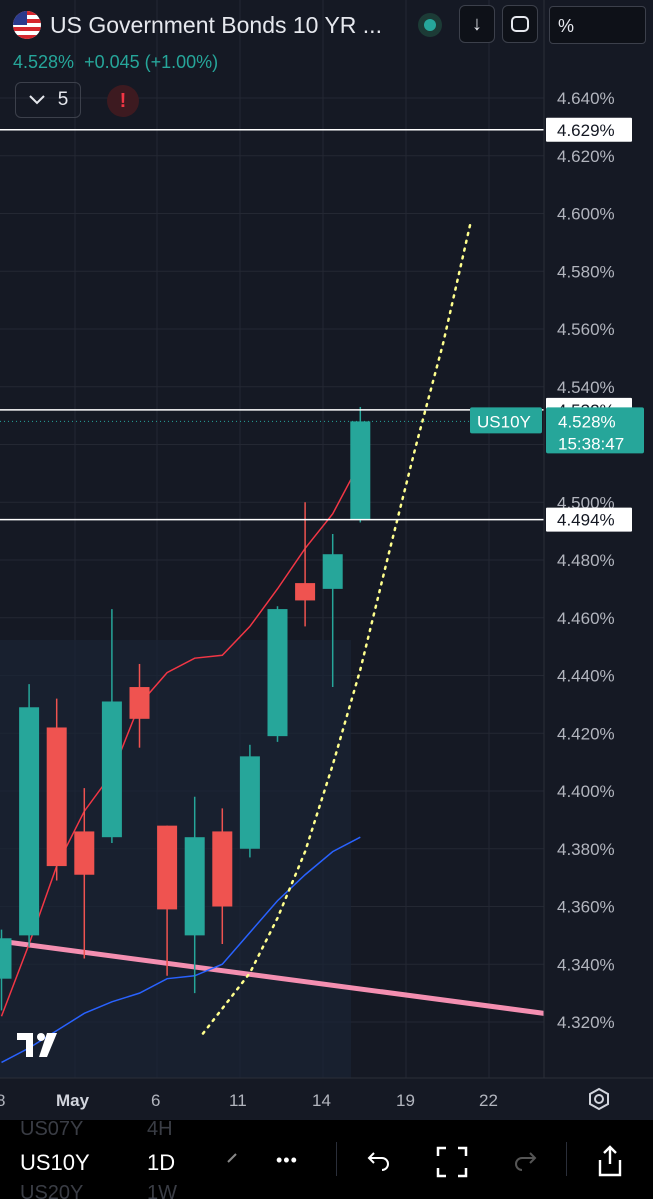 This screenshot has width=653, height=1199. Describe the element at coordinates (321, 1100) in the screenshot. I see `time-tick-label: 14` at that location.